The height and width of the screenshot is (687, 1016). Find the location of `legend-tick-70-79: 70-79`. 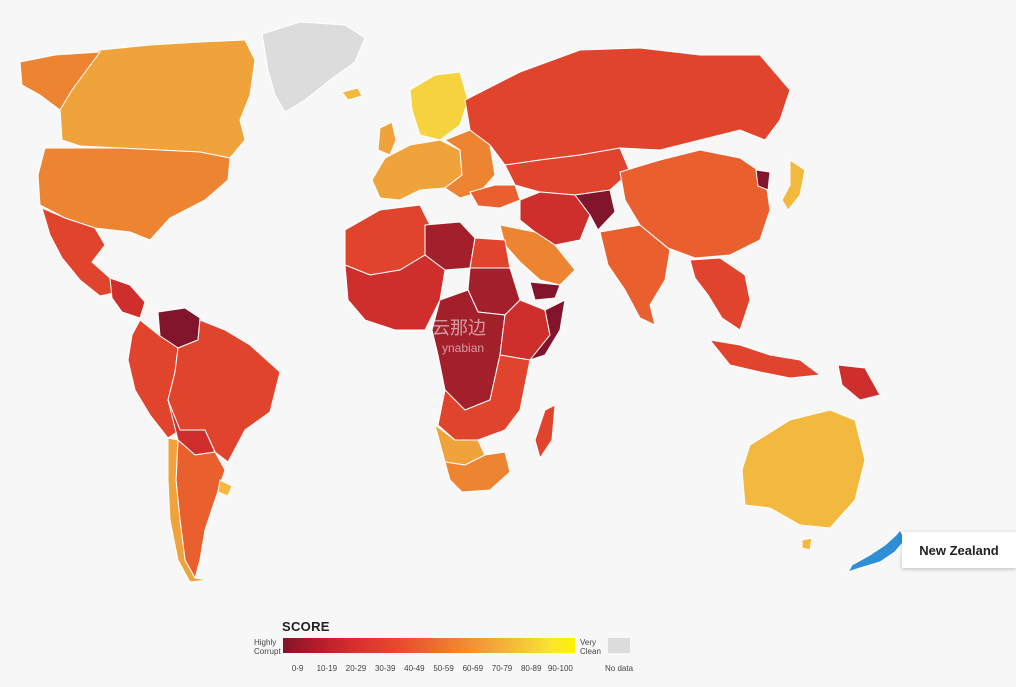

legend-tick-70-79: 70-79 is located at coordinates (502, 668).